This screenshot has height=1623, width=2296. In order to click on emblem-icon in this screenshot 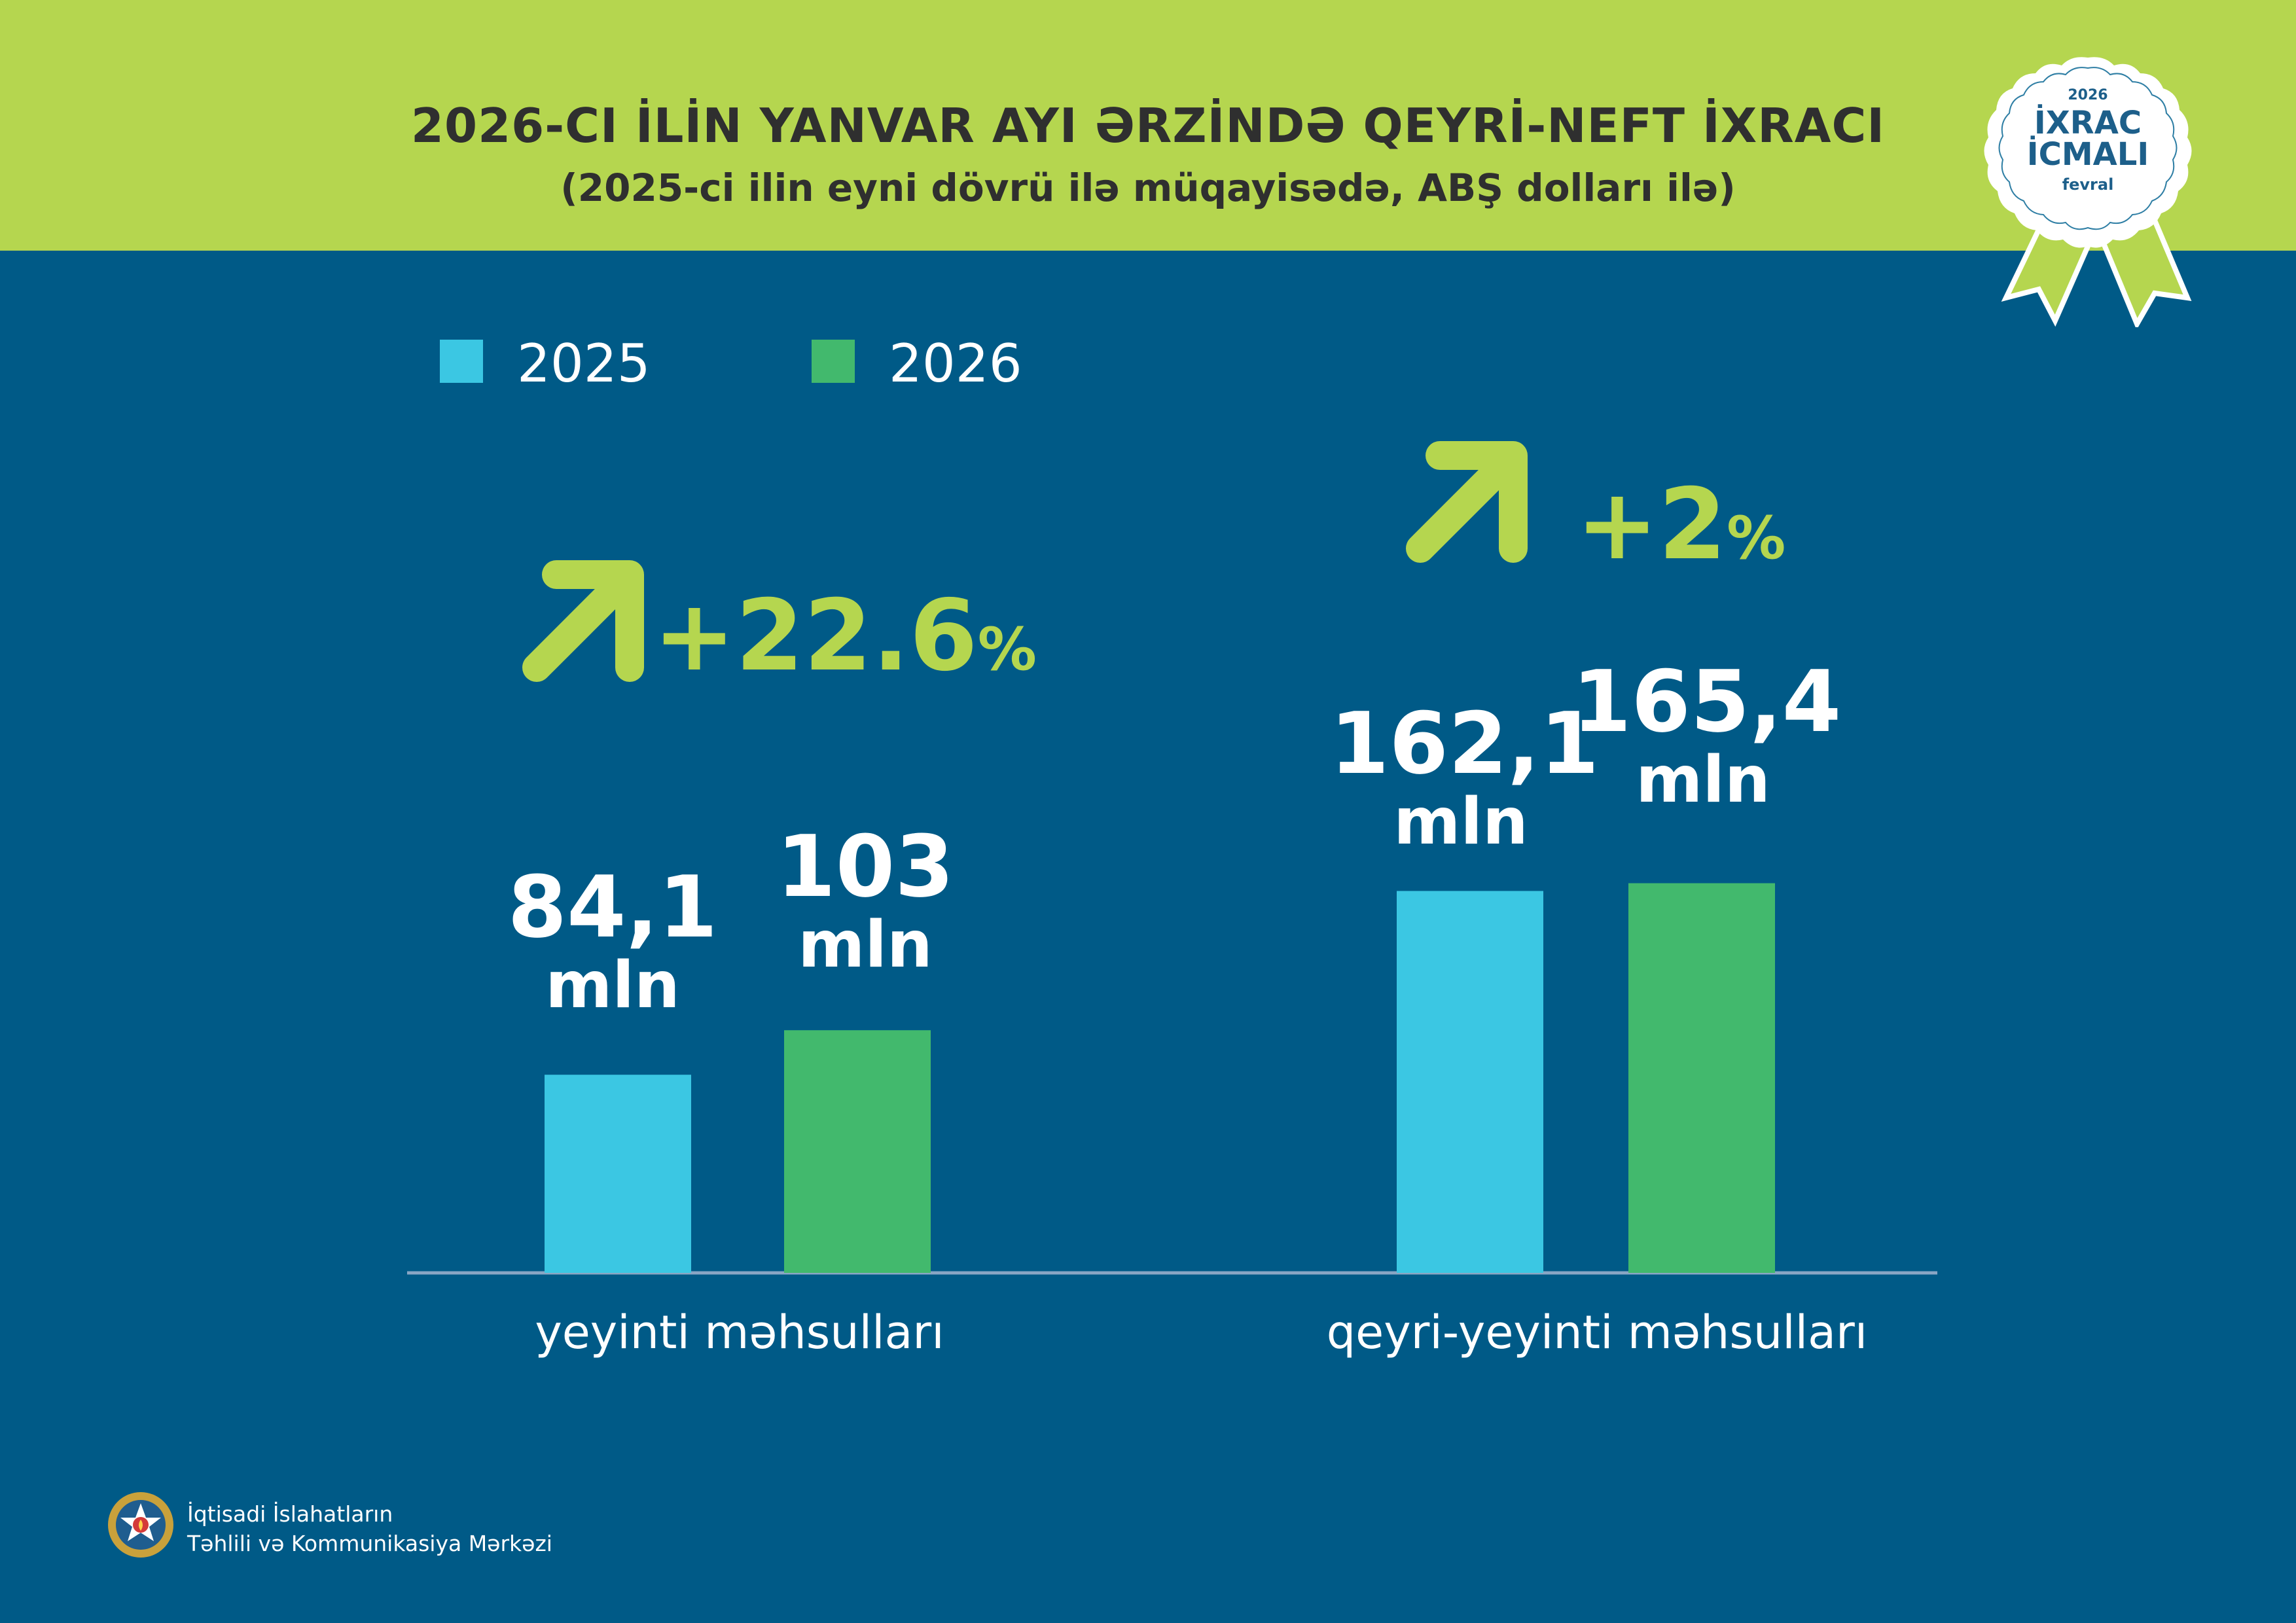, I will do `click(140, 1525)`.